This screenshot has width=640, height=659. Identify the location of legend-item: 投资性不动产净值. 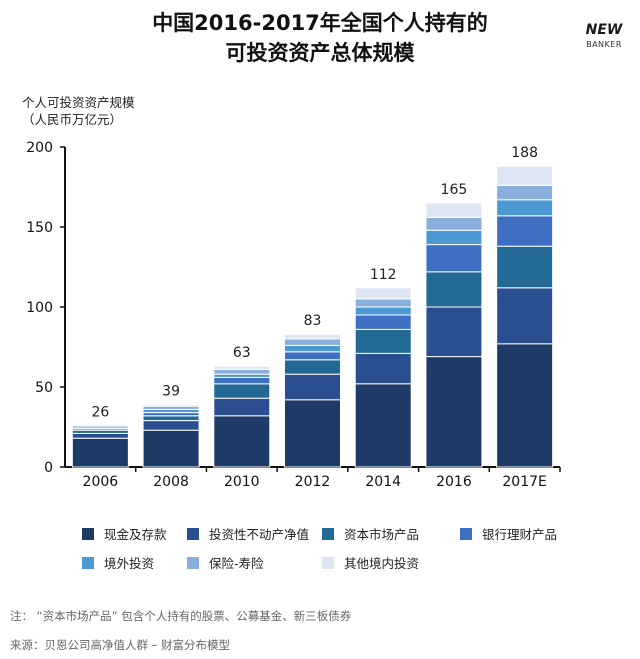
(248, 533).